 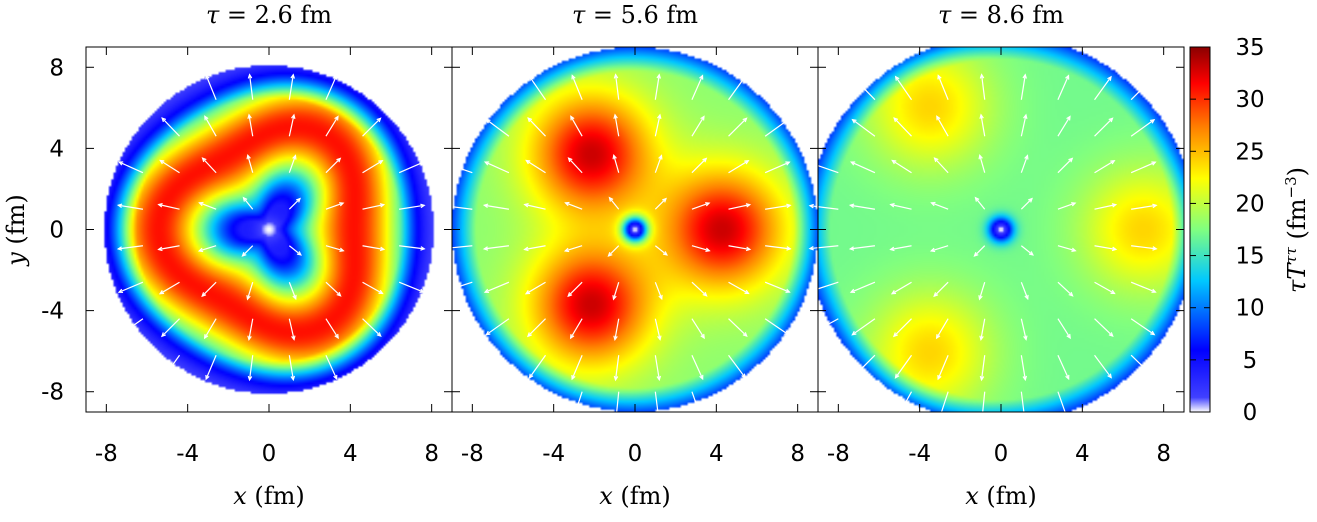 What do you see at coordinates (1297, 222) in the screenshot?
I see `cb-label-unit-open: (fm` at bounding box center [1297, 222].